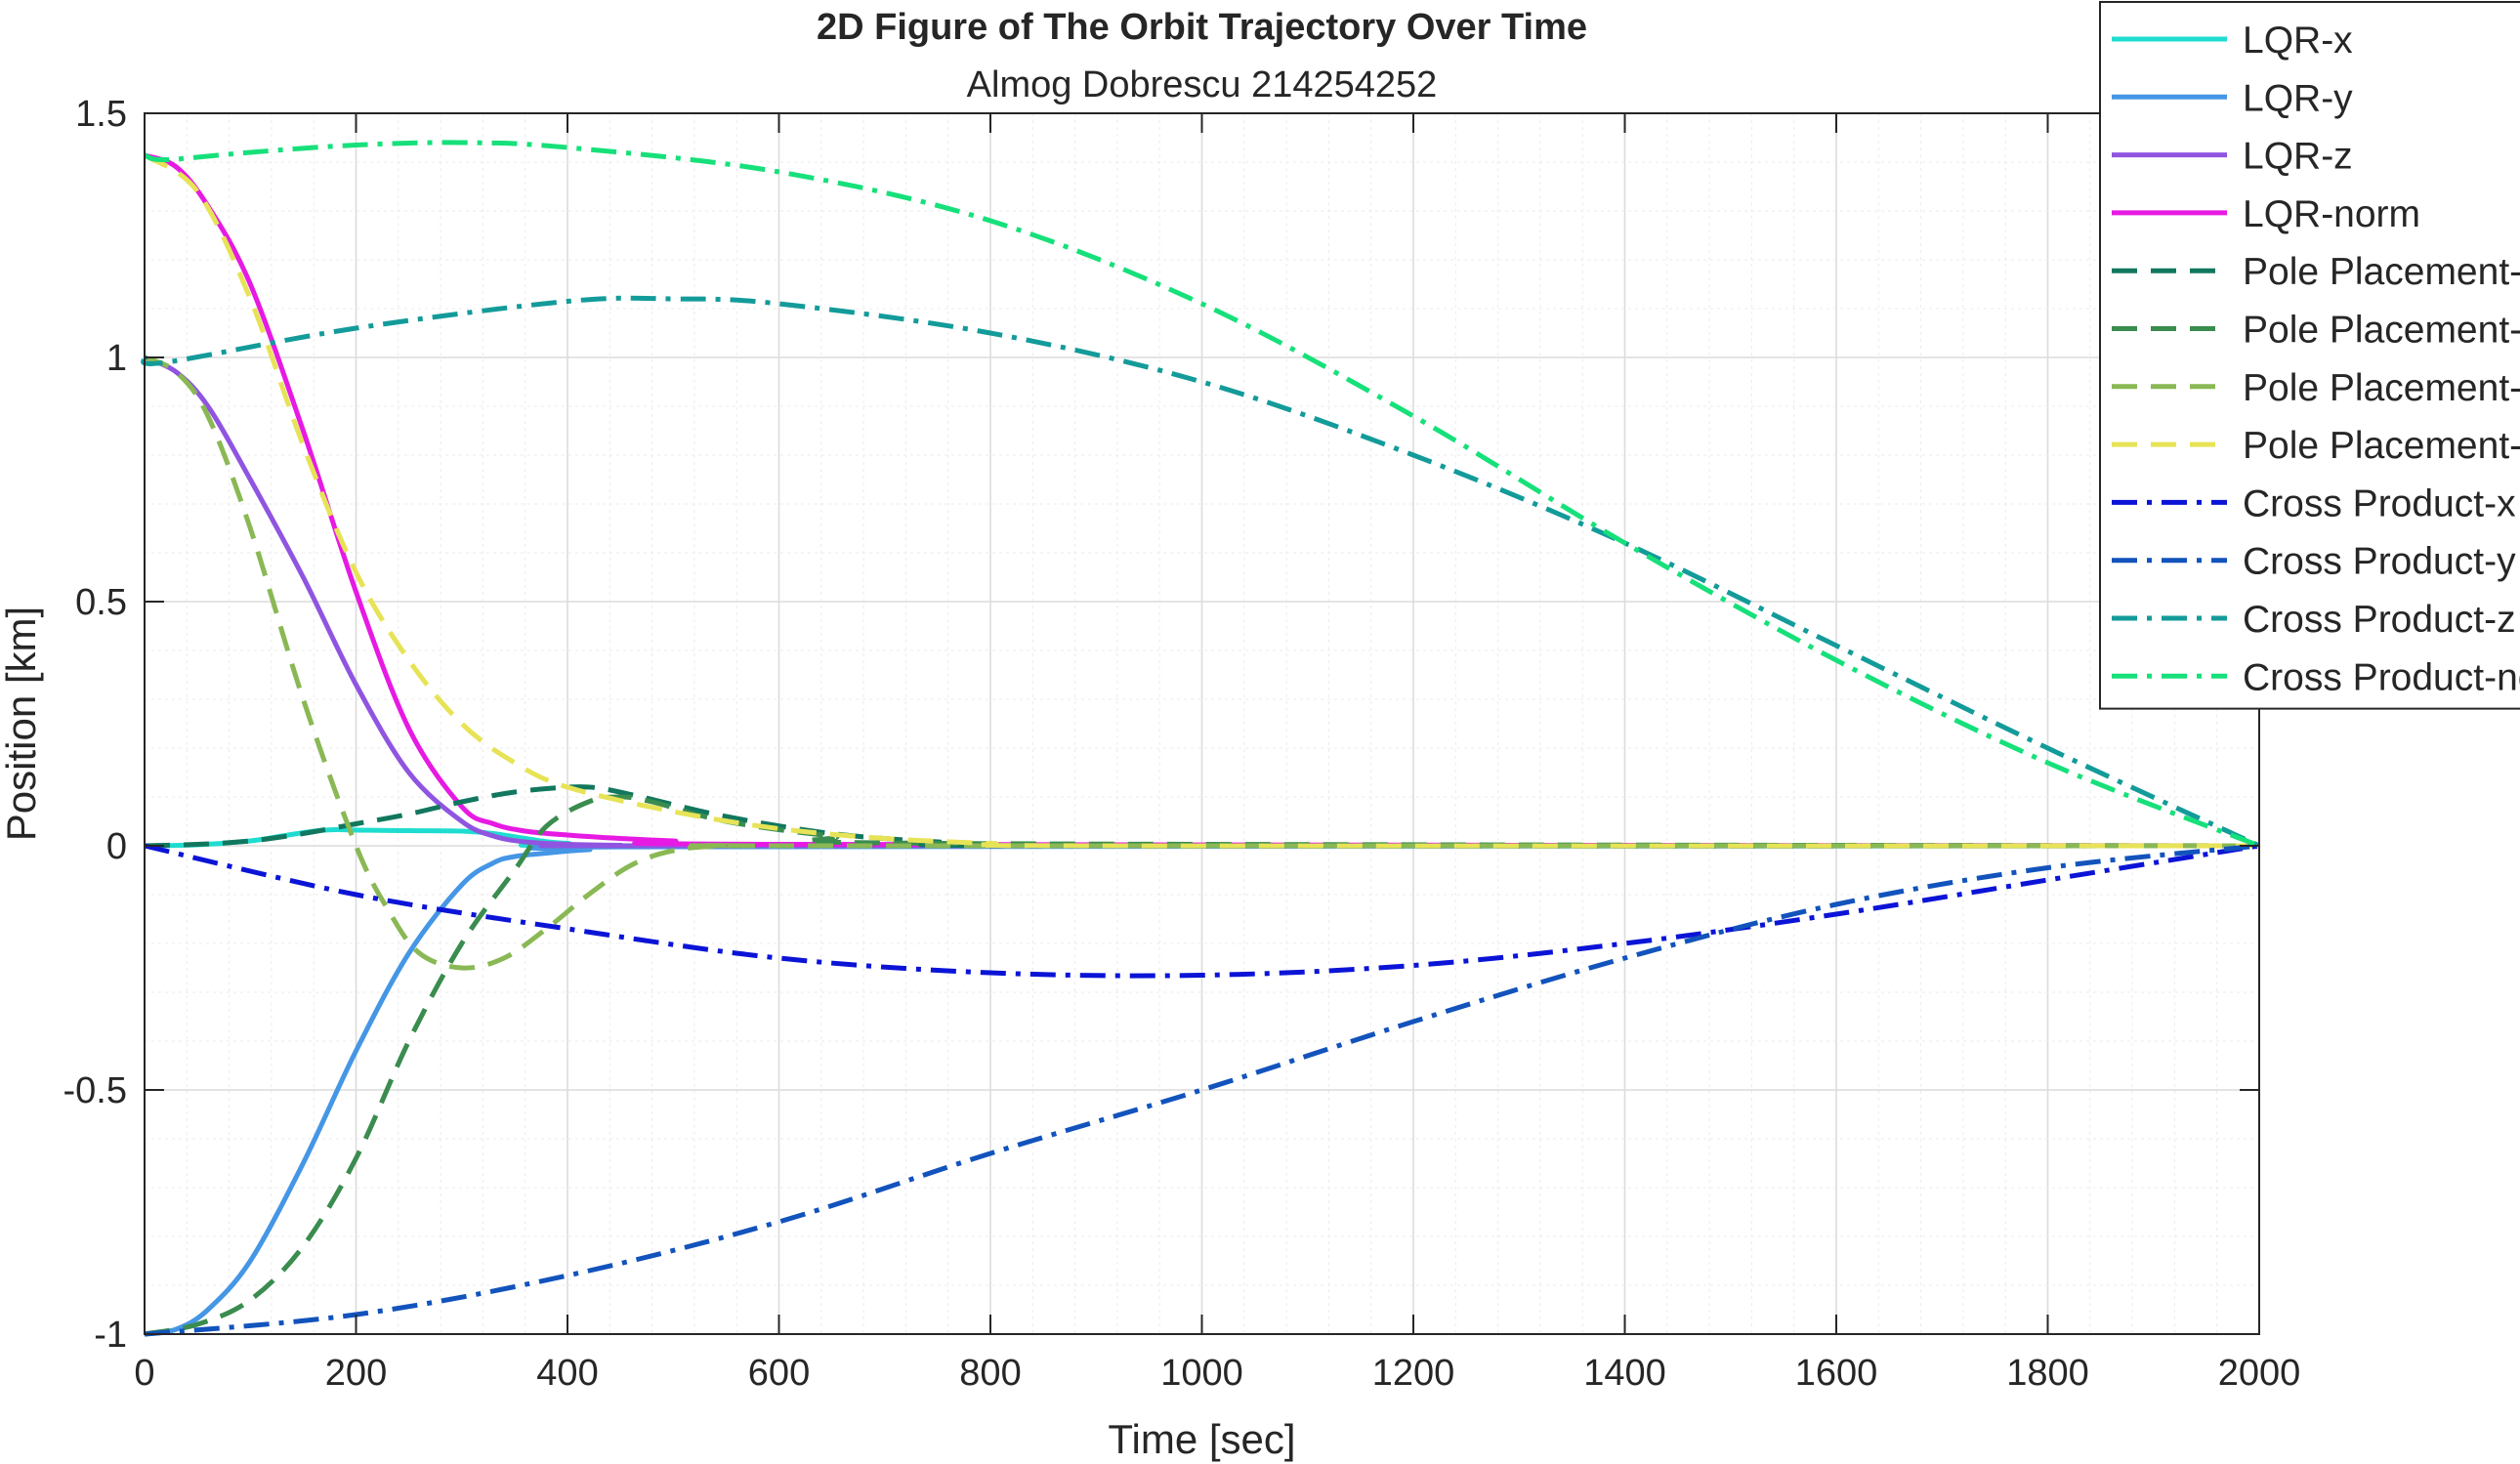 This screenshot has height=1464, width=2520. What do you see at coordinates (2381, 388) in the screenshot?
I see `legend-entry-7: Pole Placement-z` at bounding box center [2381, 388].